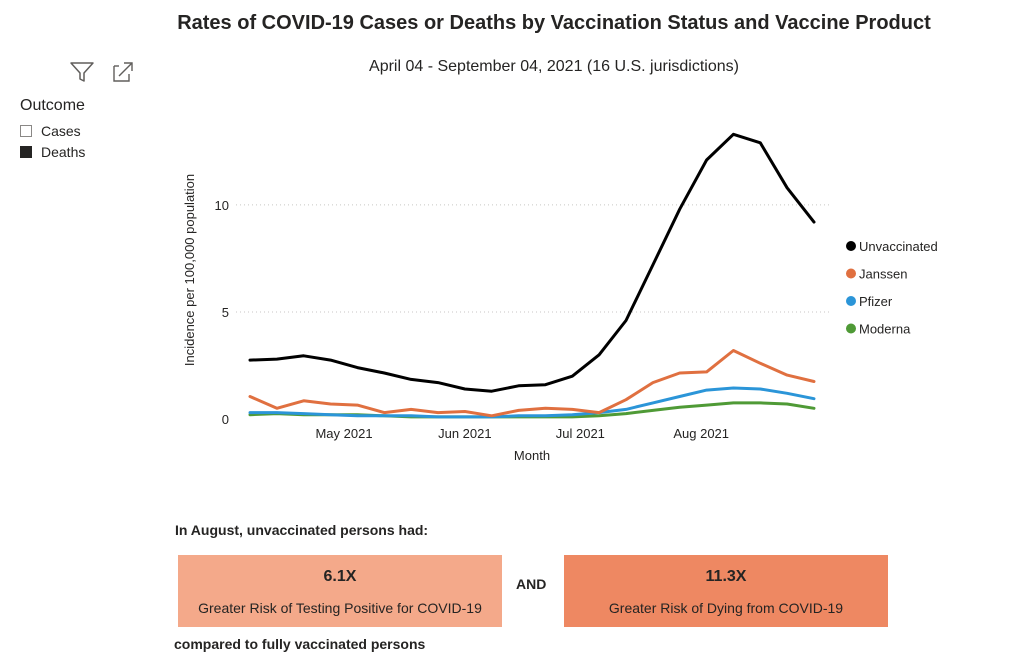 Image resolution: width=1024 pixels, height=672 pixels. What do you see at coordinates (340, 576) in the screenshot?
I see `stat-value: 6.1X` at bounding box center [340, 576].